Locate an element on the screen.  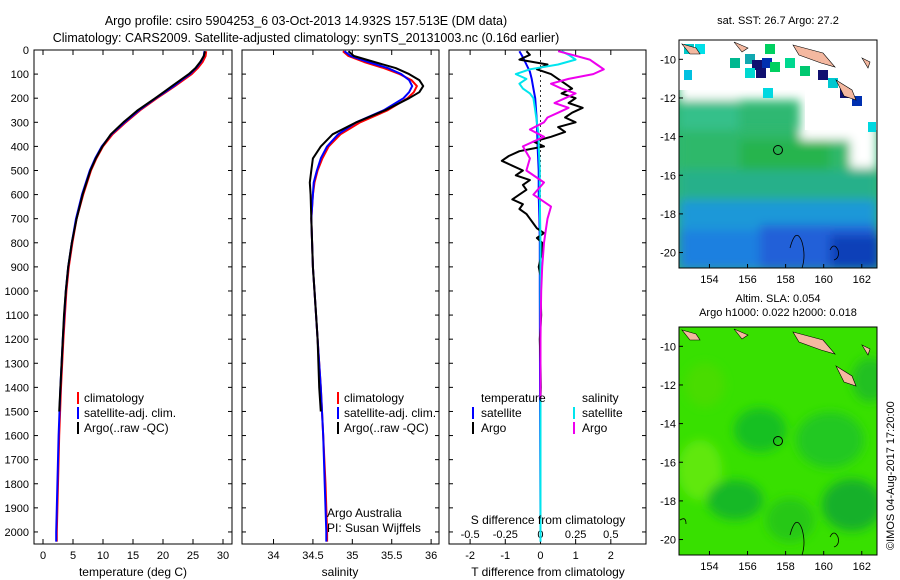
depth-tick-label: 300 is located at coordinates (20, 123).